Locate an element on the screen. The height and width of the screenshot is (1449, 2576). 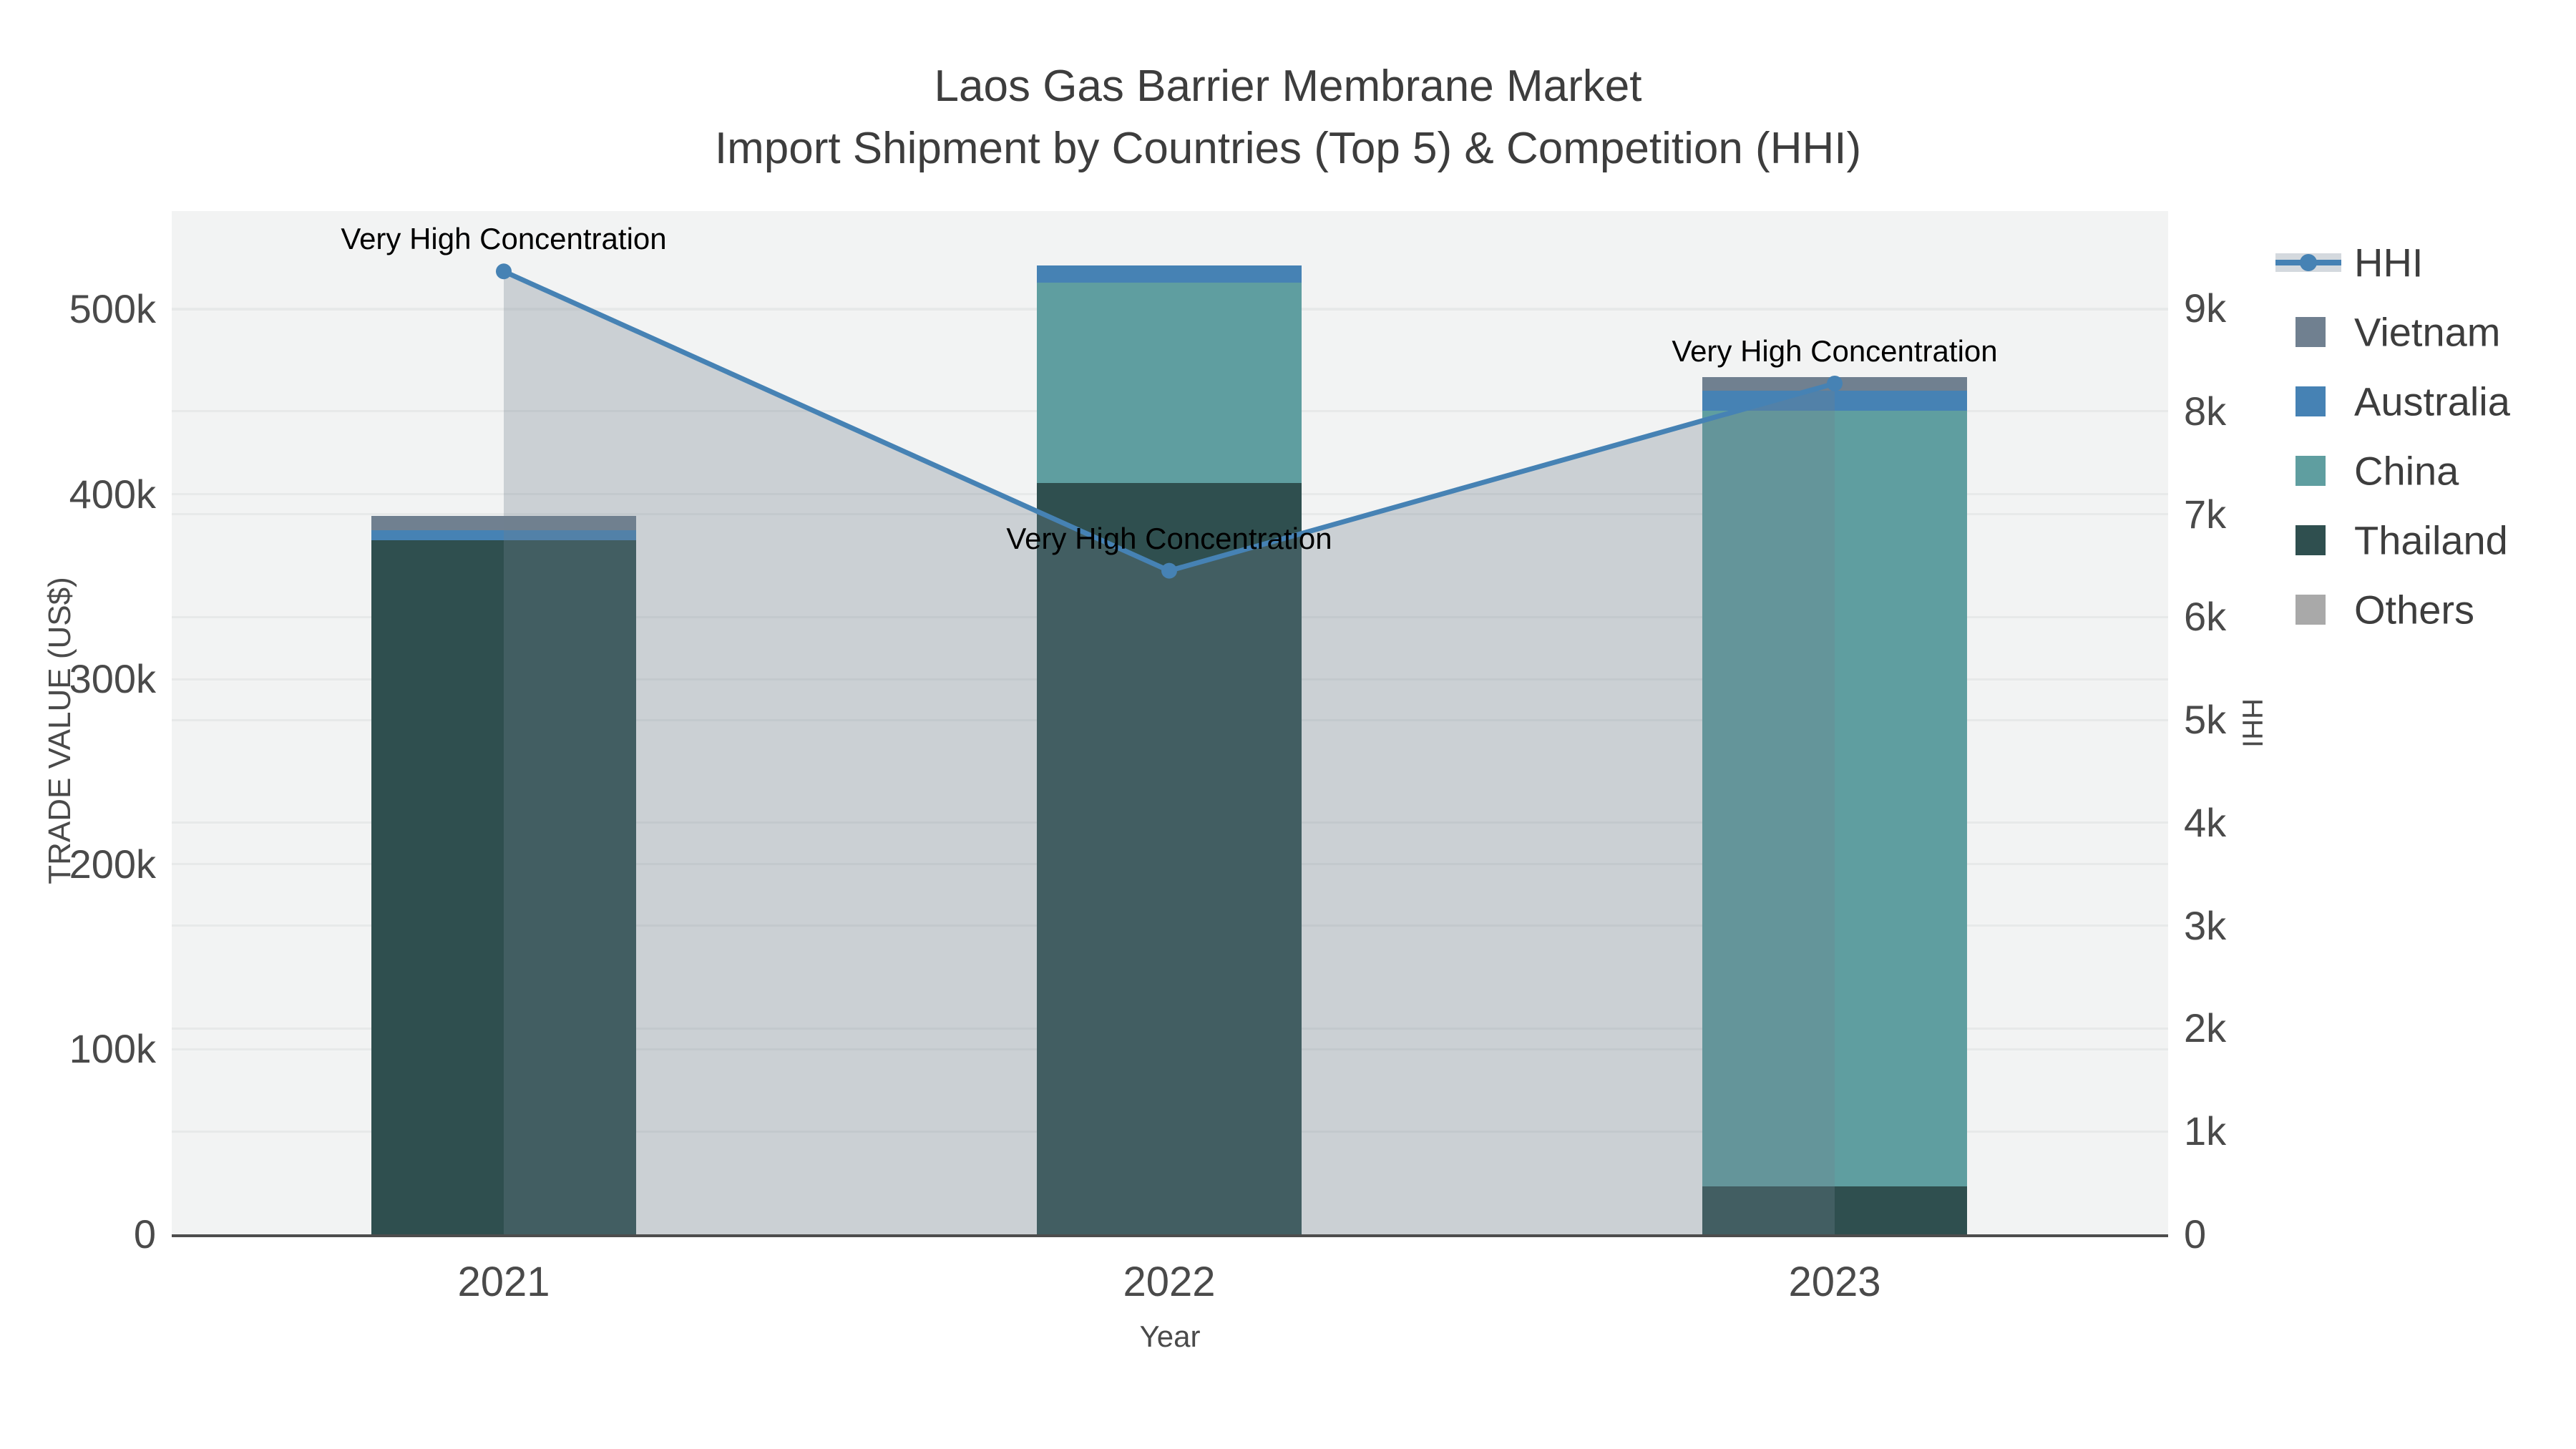
legend-item-vietnam: Vietnam is located at coordinates (2425, 331).